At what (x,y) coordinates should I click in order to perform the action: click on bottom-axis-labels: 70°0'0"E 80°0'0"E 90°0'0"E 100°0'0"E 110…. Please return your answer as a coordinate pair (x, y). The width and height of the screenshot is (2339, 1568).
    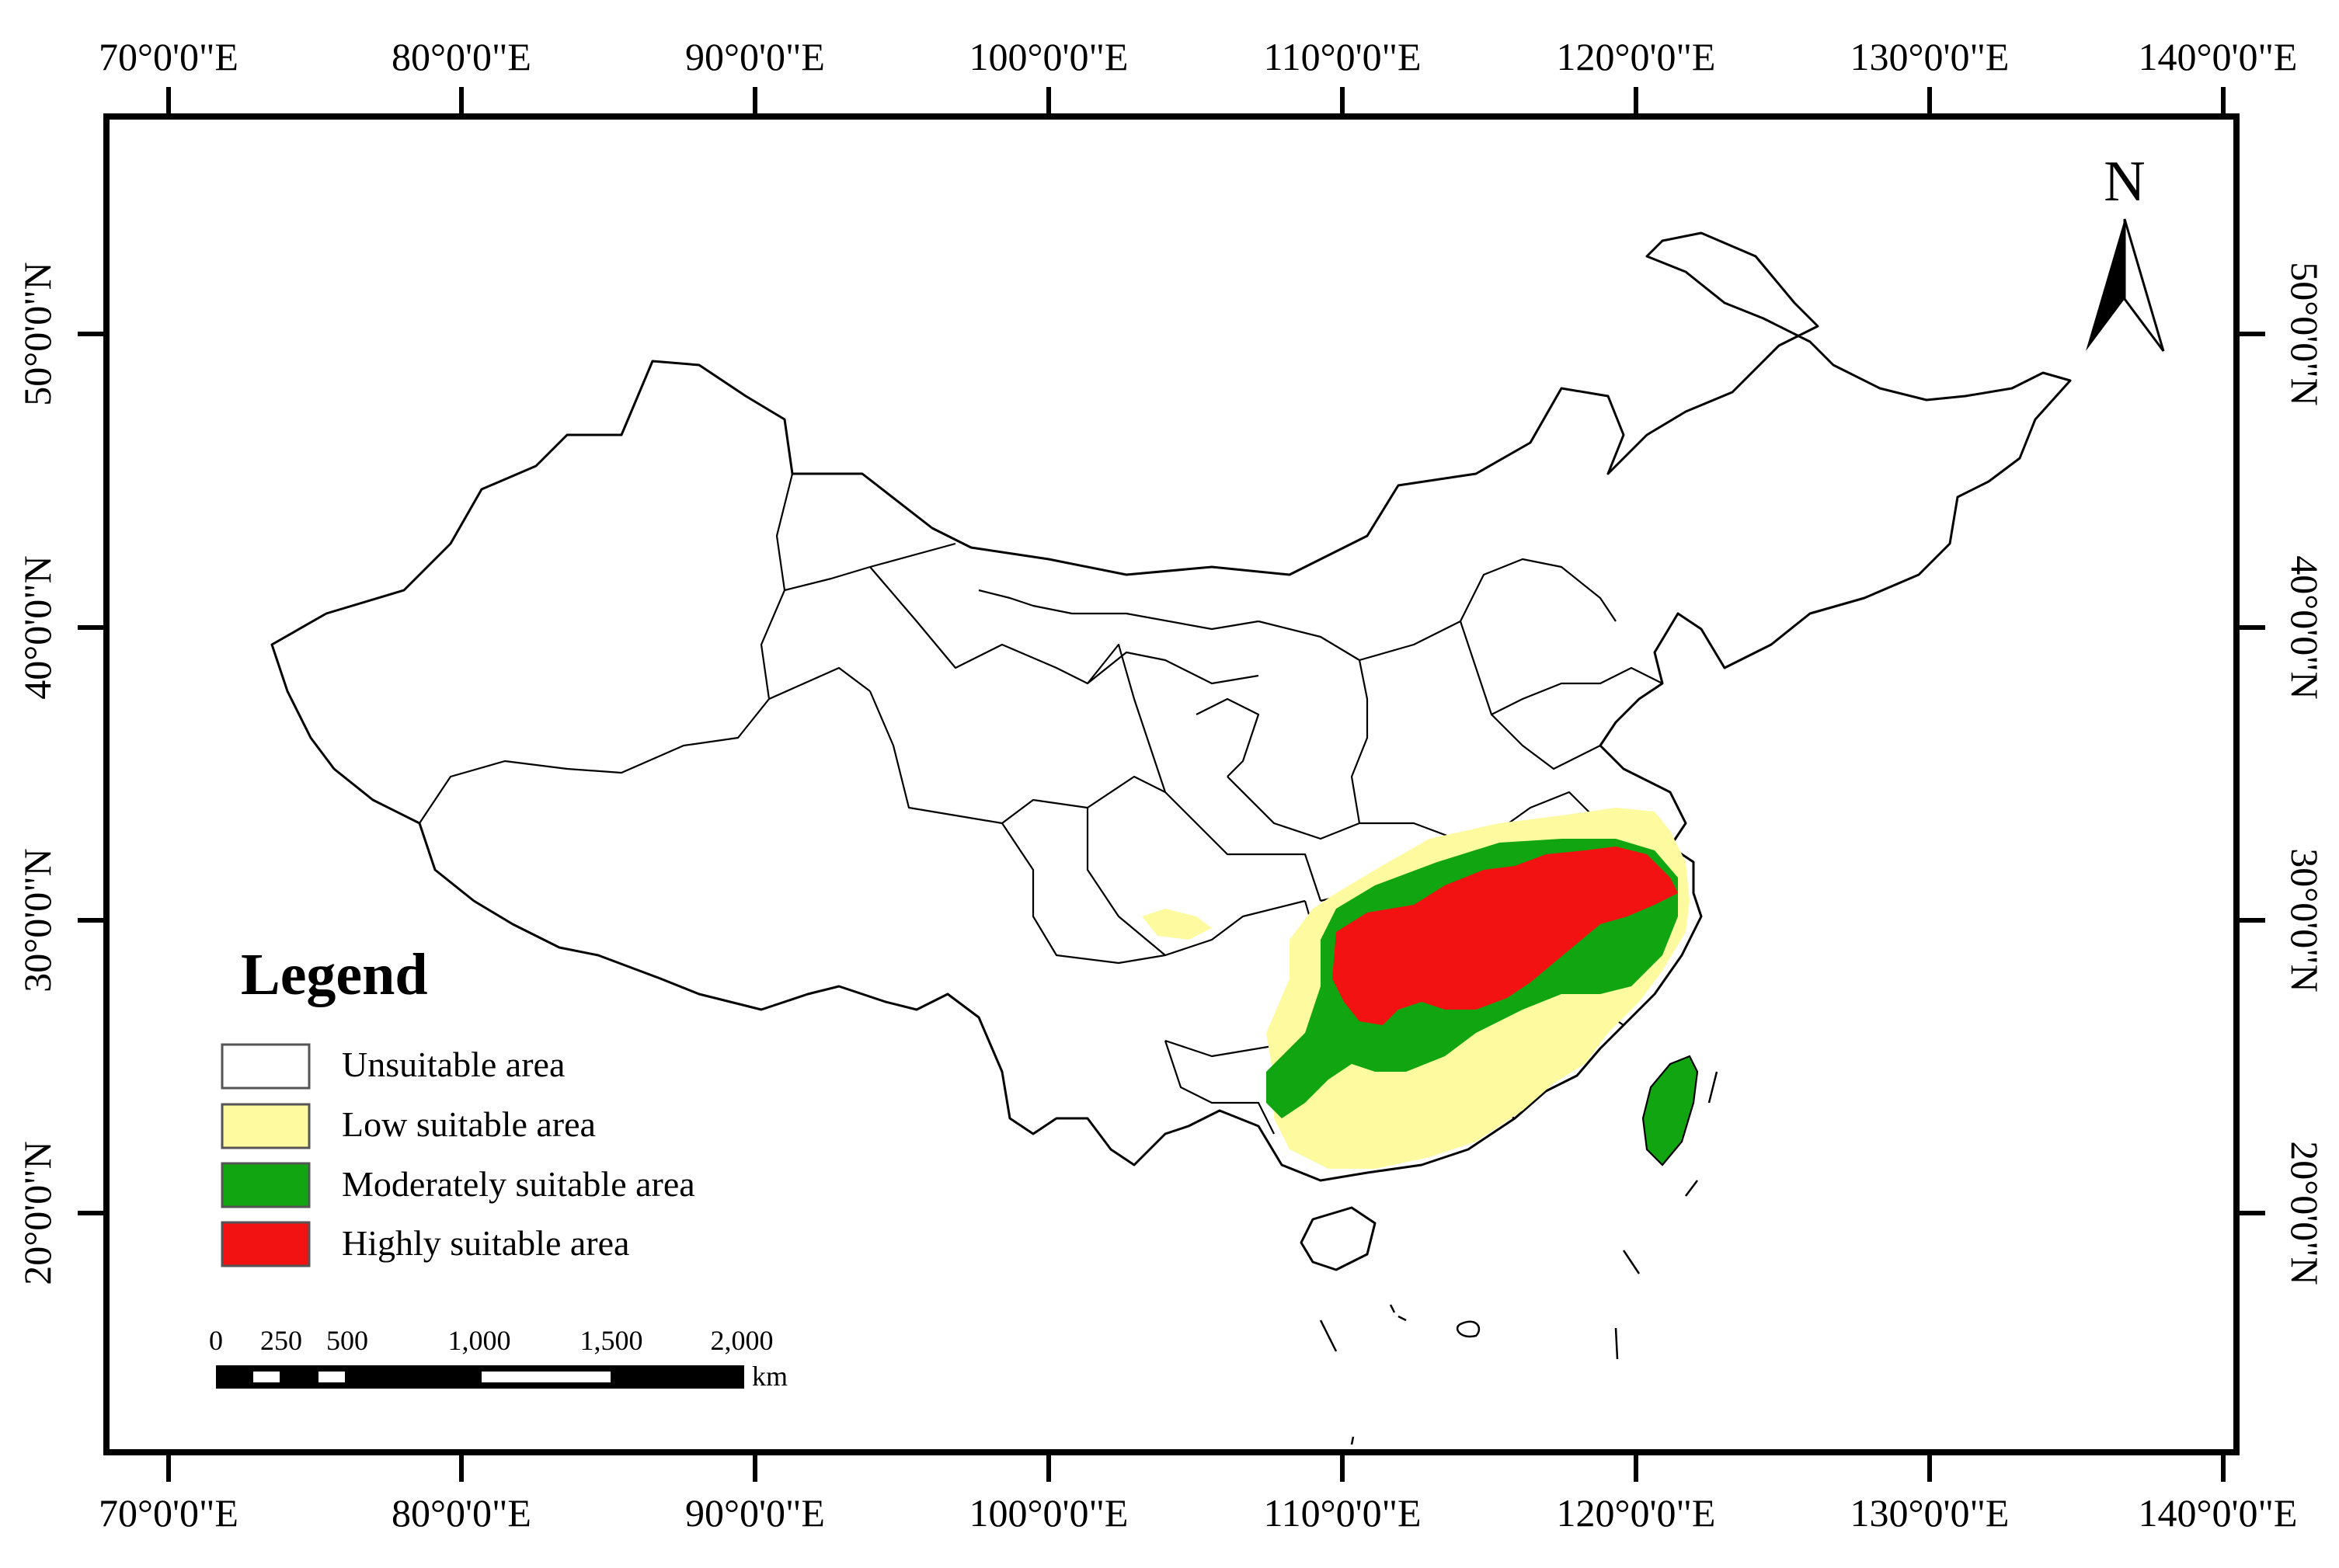
    Looking at the image, I should click on (1198, 1513).